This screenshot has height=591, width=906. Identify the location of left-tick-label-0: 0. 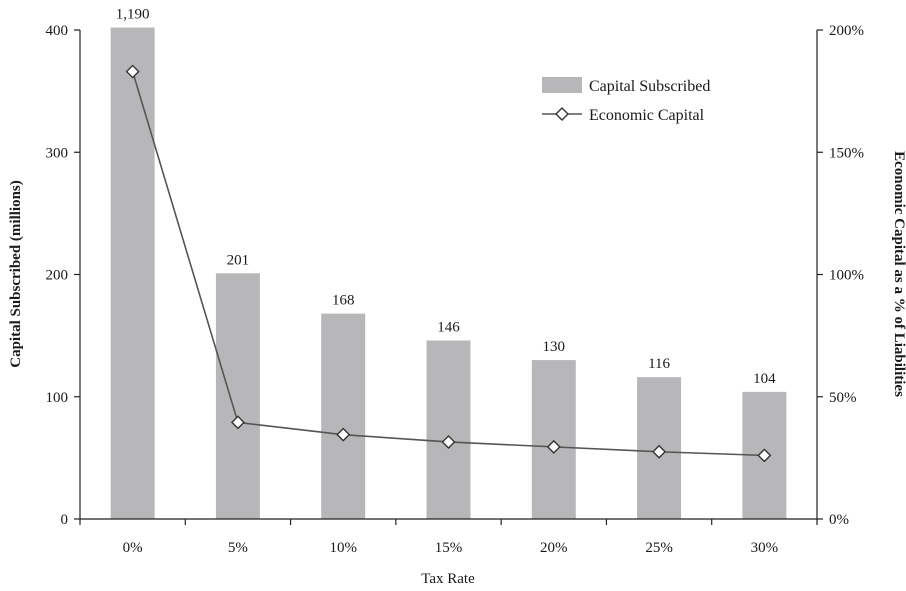
(65, 520).